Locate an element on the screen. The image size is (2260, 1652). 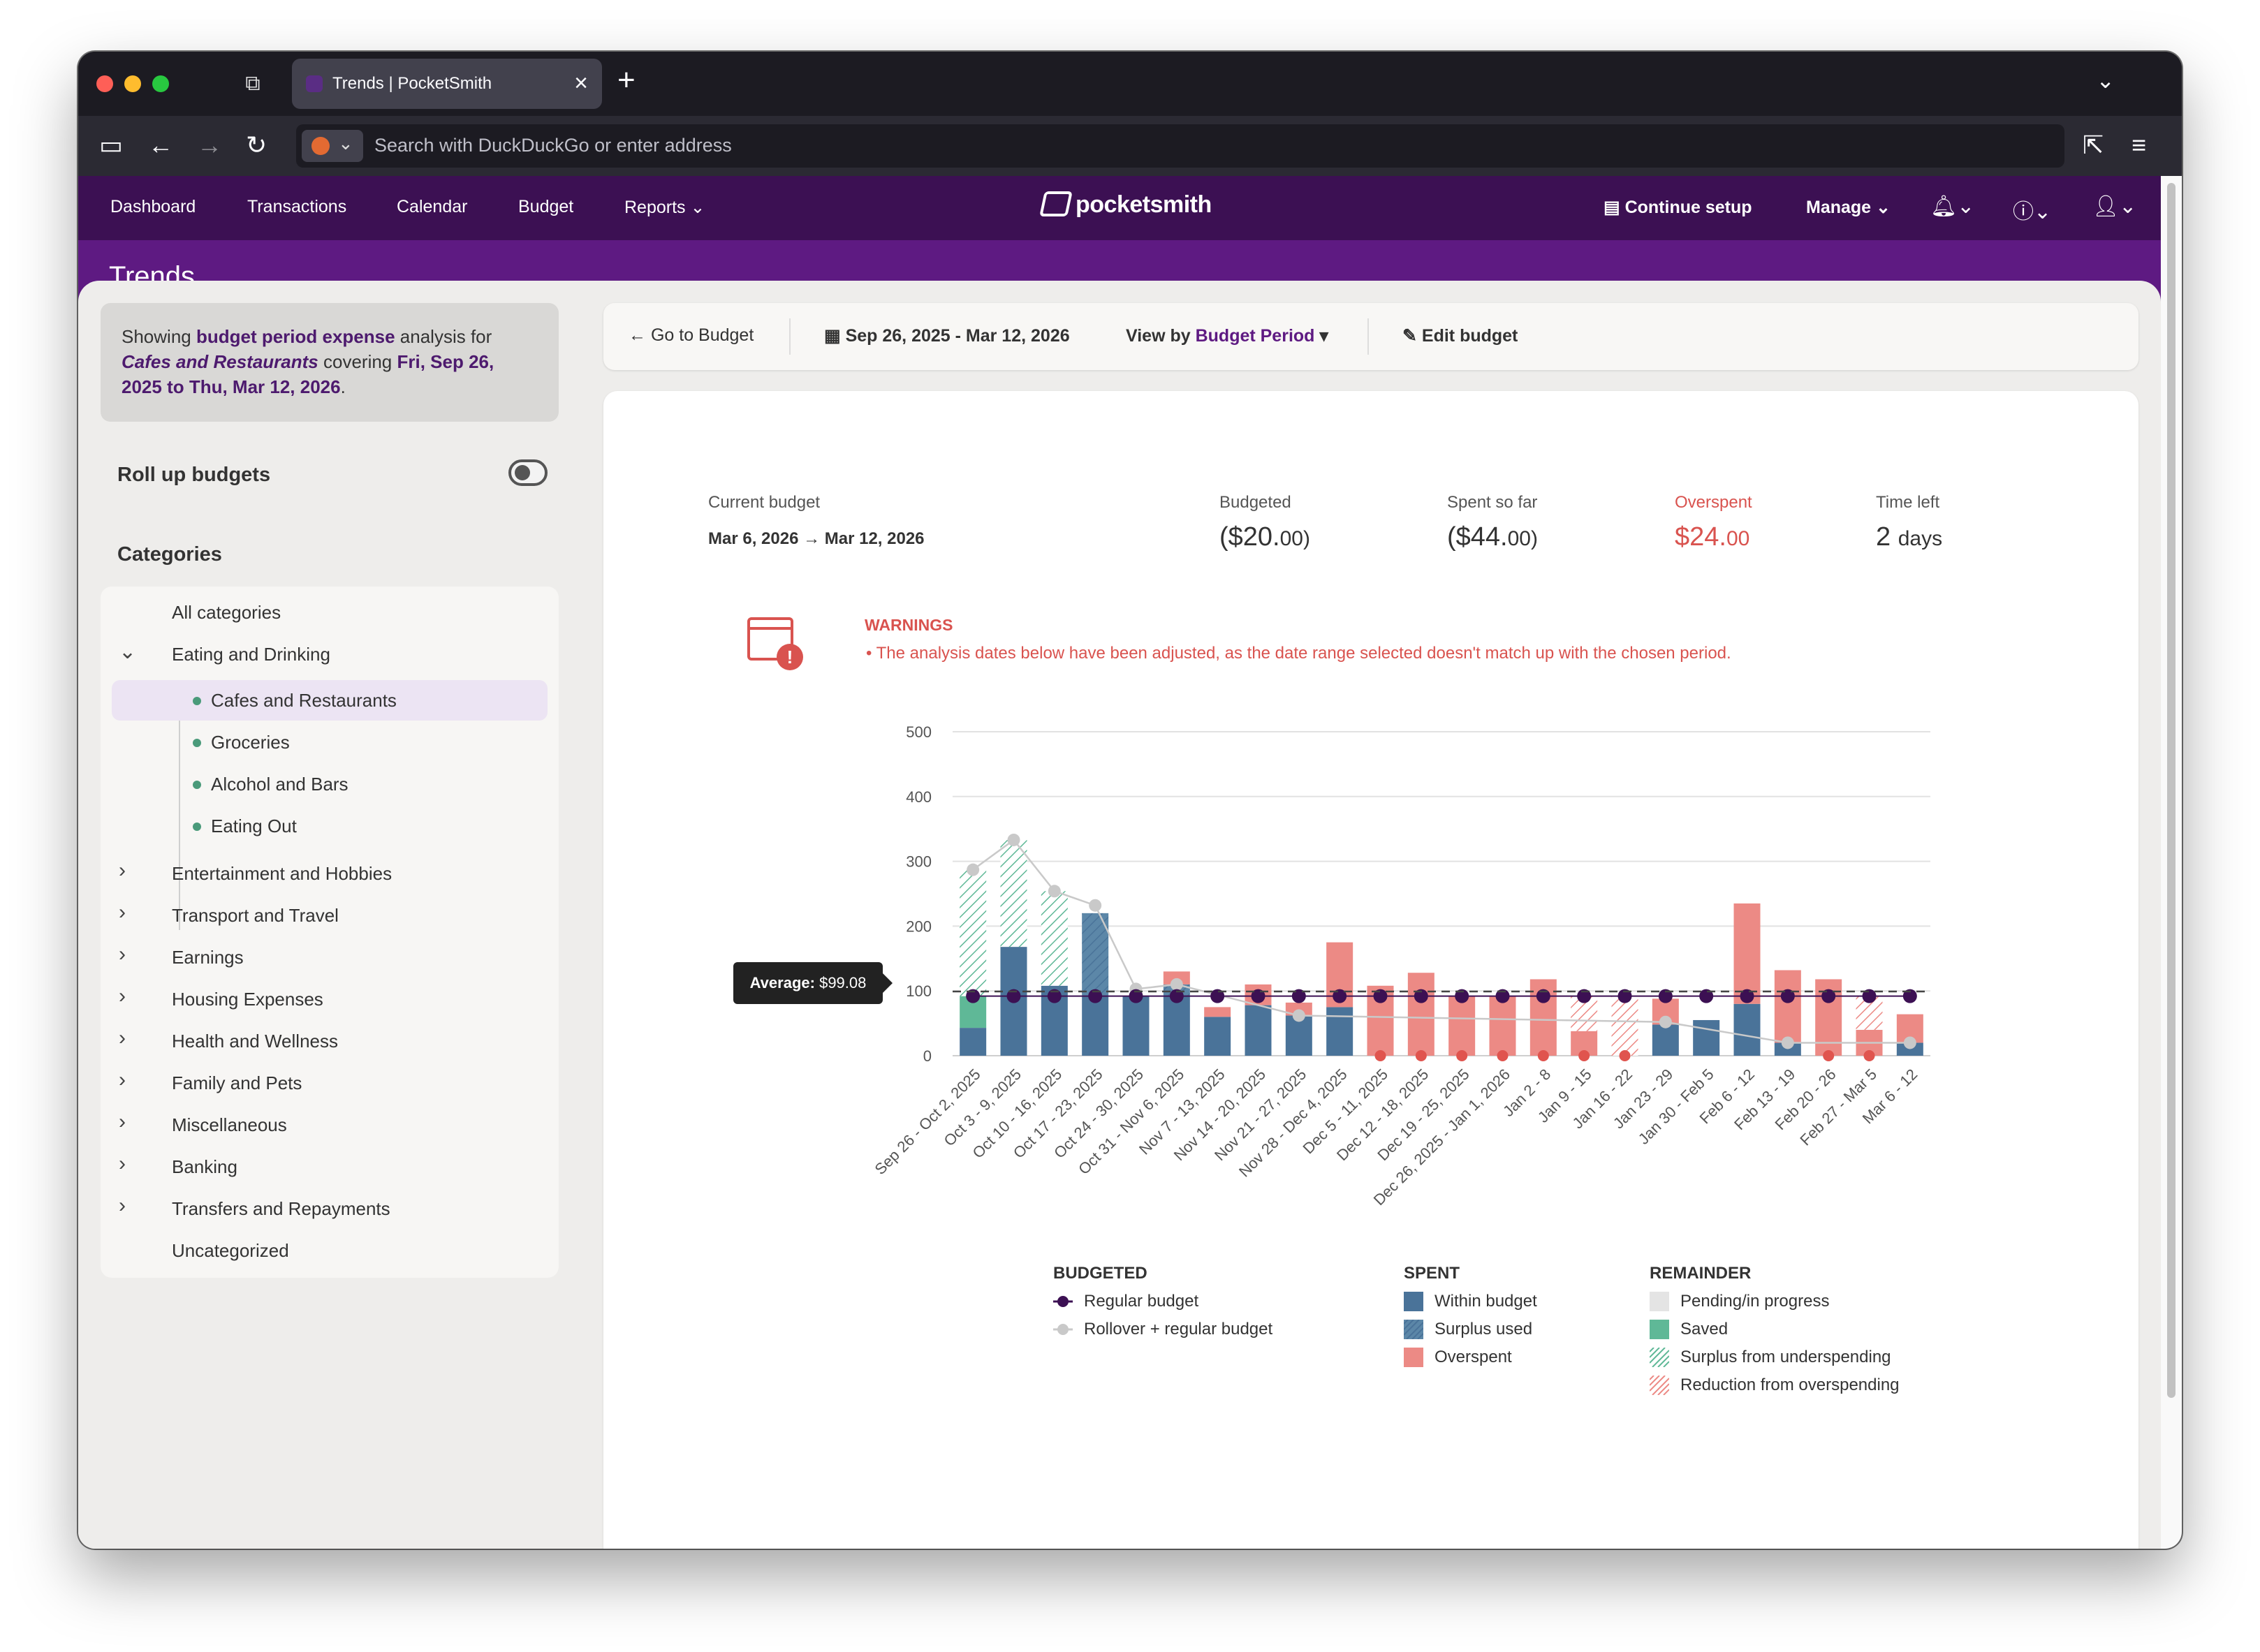
site-shield-button: ⌄ is located at coordinates (333, 146).